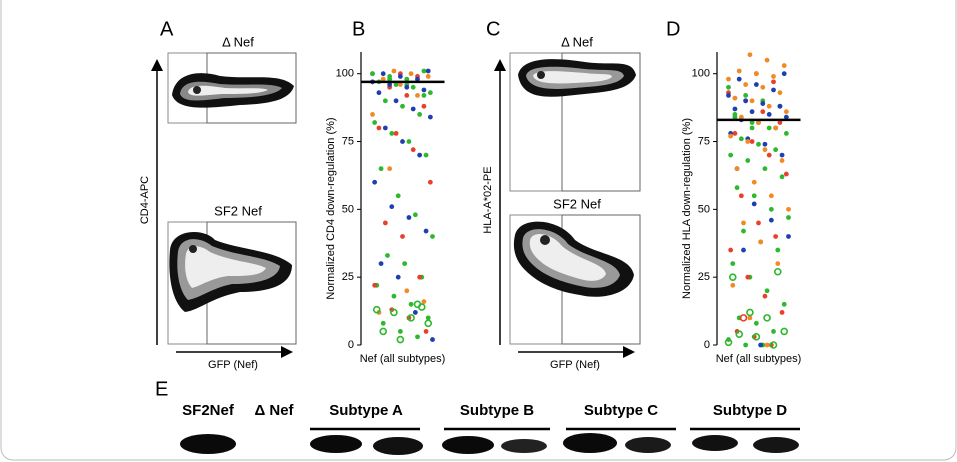  What do you see at coordinates (704, 277) in the screenshot?
I see `y-tick-label: 25` at bounding box center [704, 277].